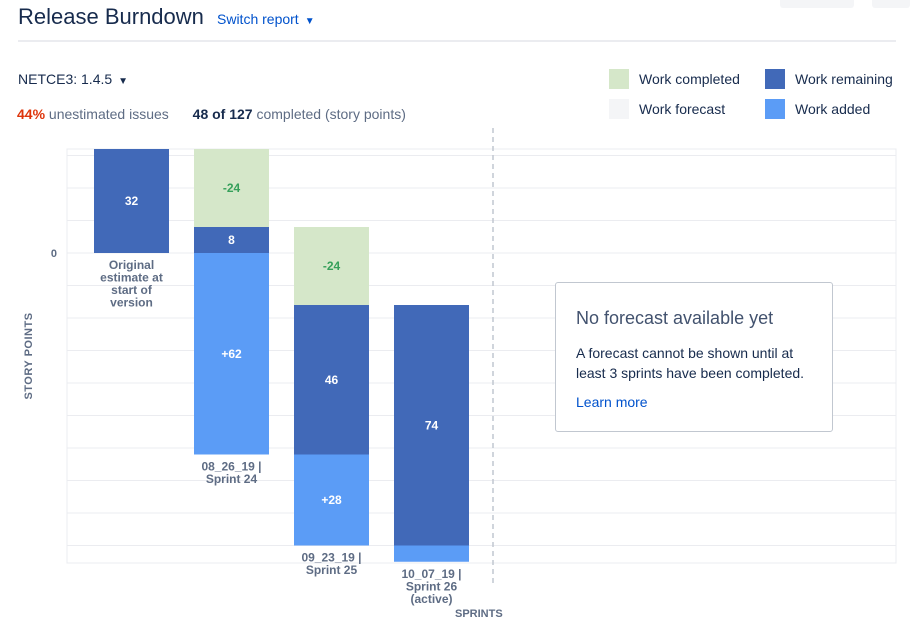 Image resolution: width=910 pixels, height=628 pixels. I want to click on x-category-label: start of, so click(132, 290).